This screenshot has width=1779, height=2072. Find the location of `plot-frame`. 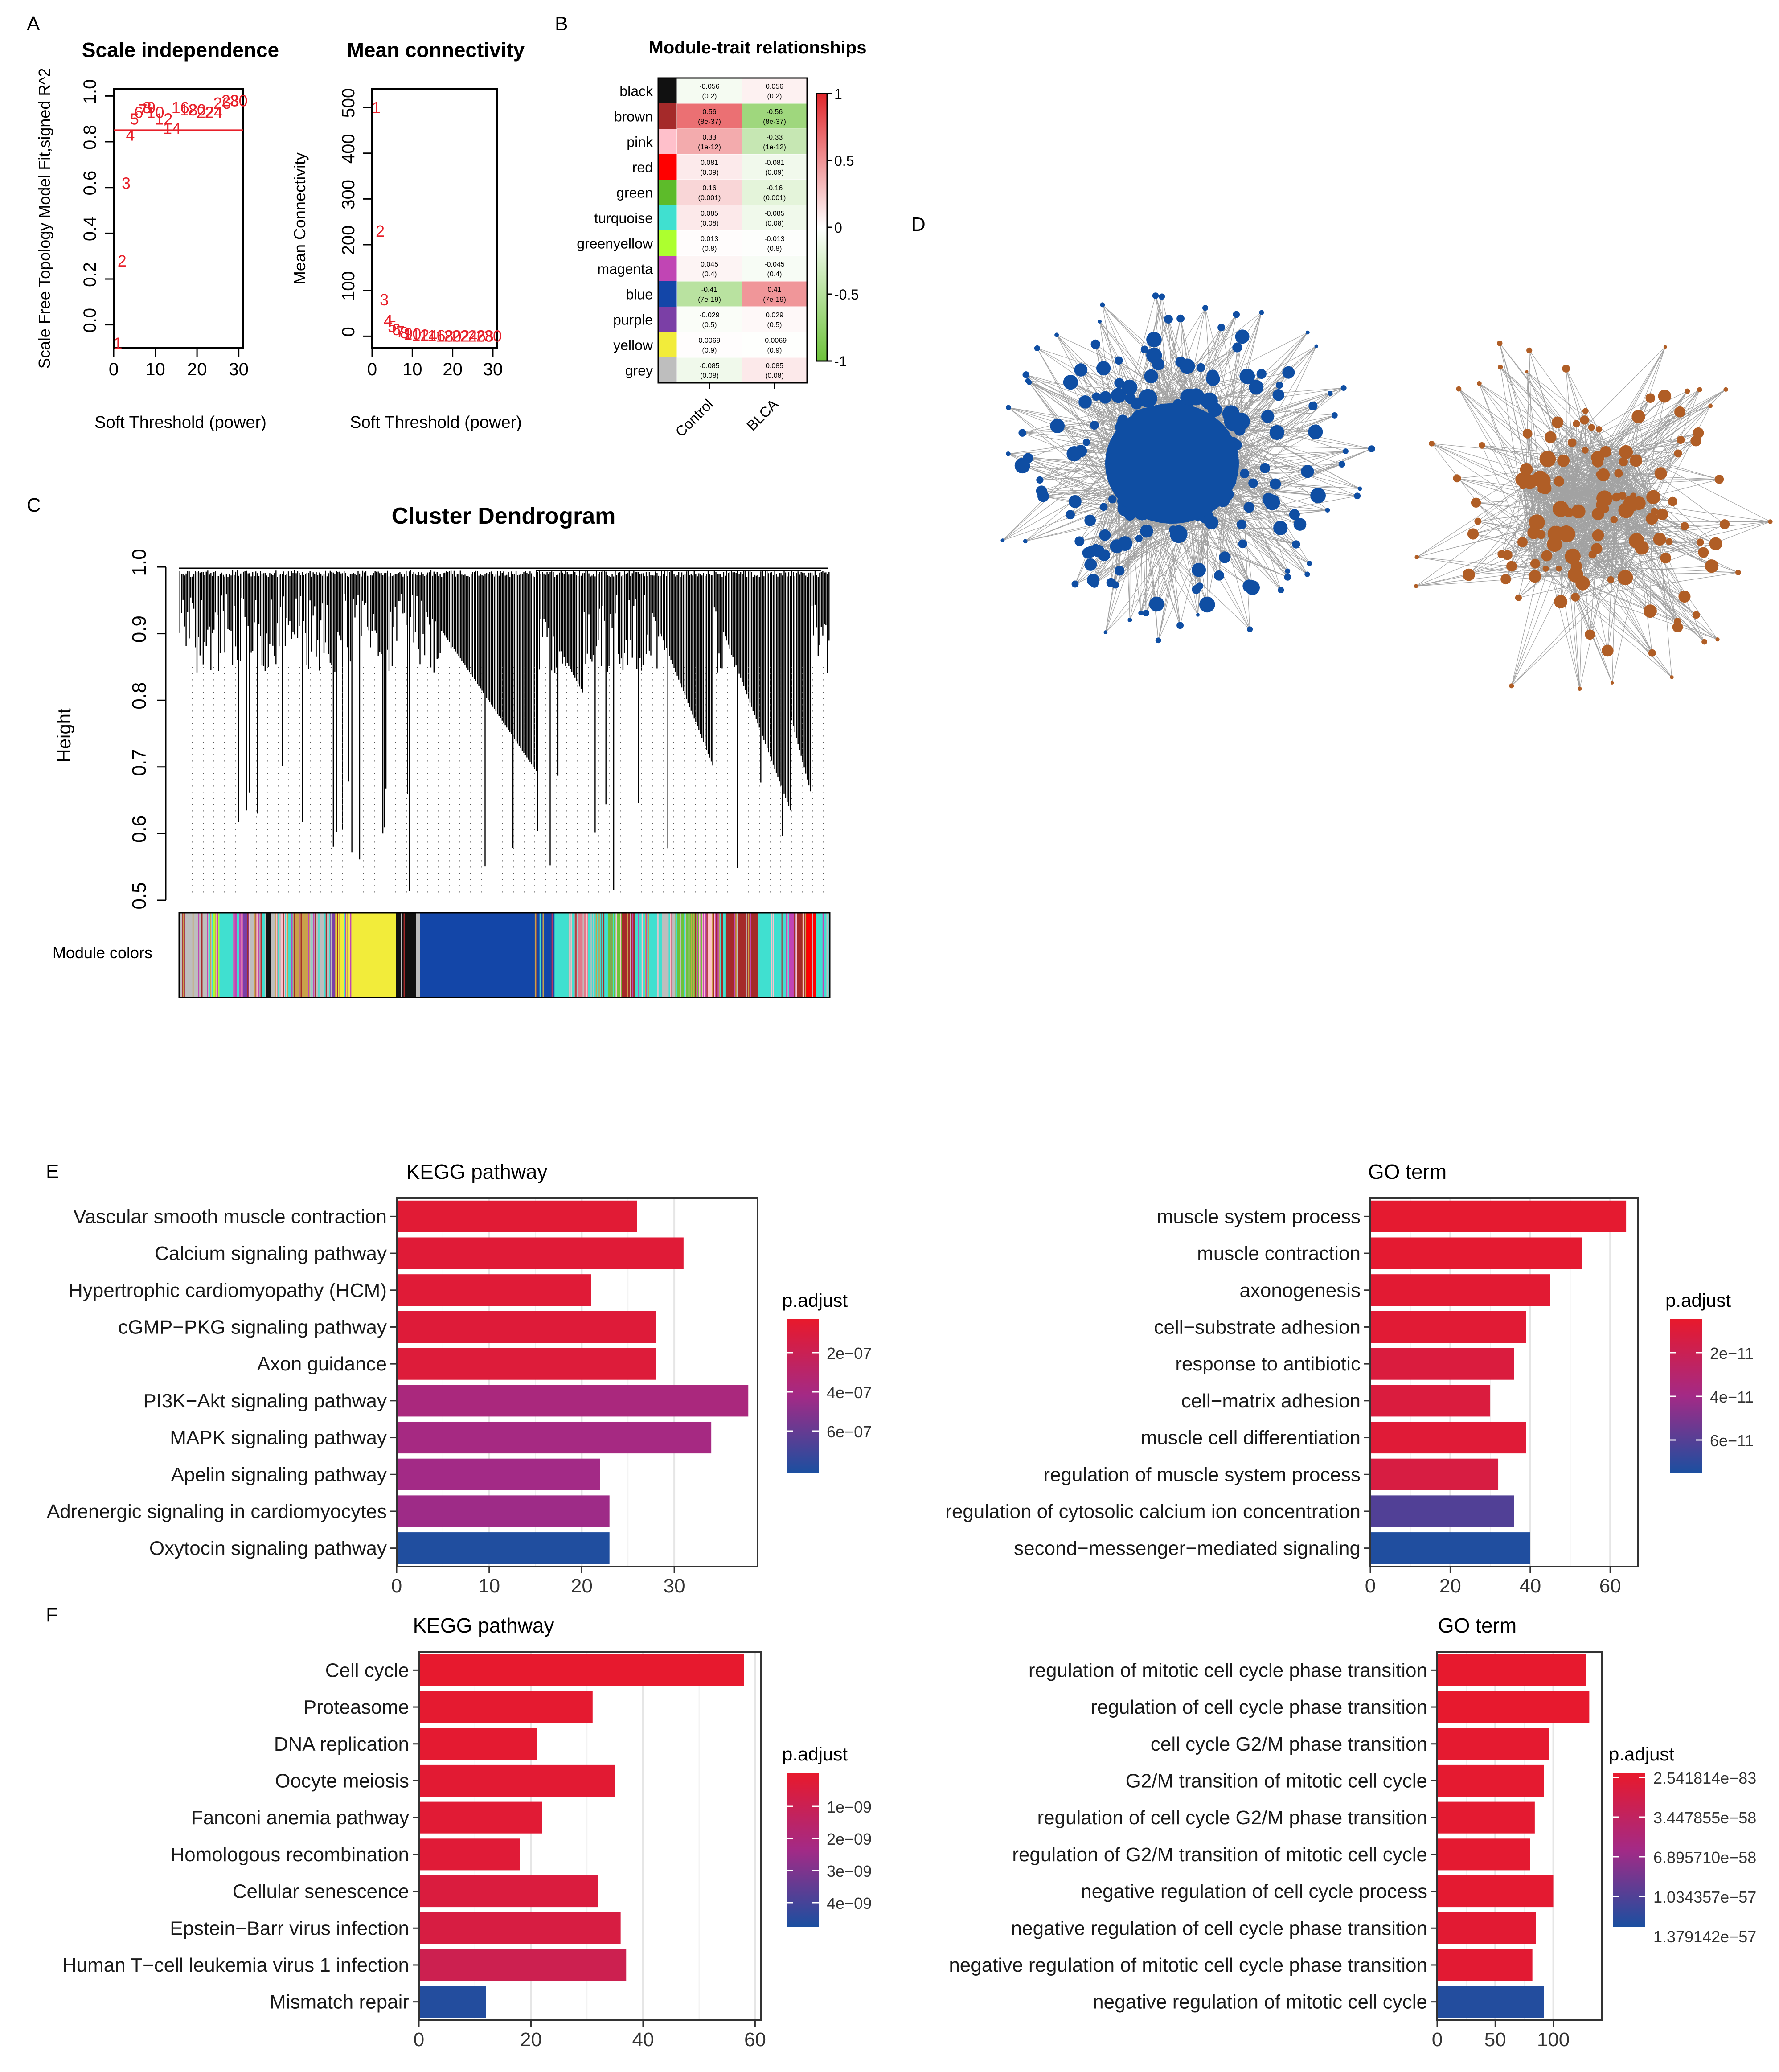

plot-frame is located at coordinates (577, 1382).